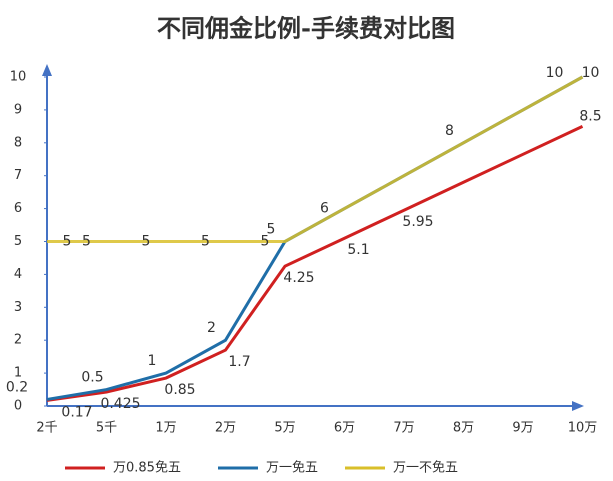 This screenshot has width=613, height=481. Describe the element at coordinates (225, 428) in the screenshot. I see `x-tick-label: 2万` at that location.